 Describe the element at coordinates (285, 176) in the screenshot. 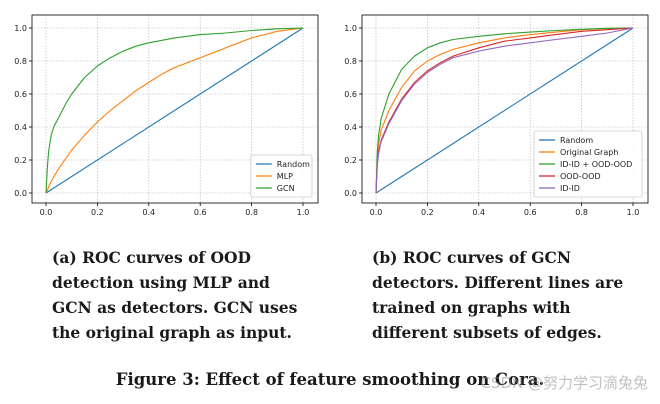

I see `legend-label: MLP` at that location.